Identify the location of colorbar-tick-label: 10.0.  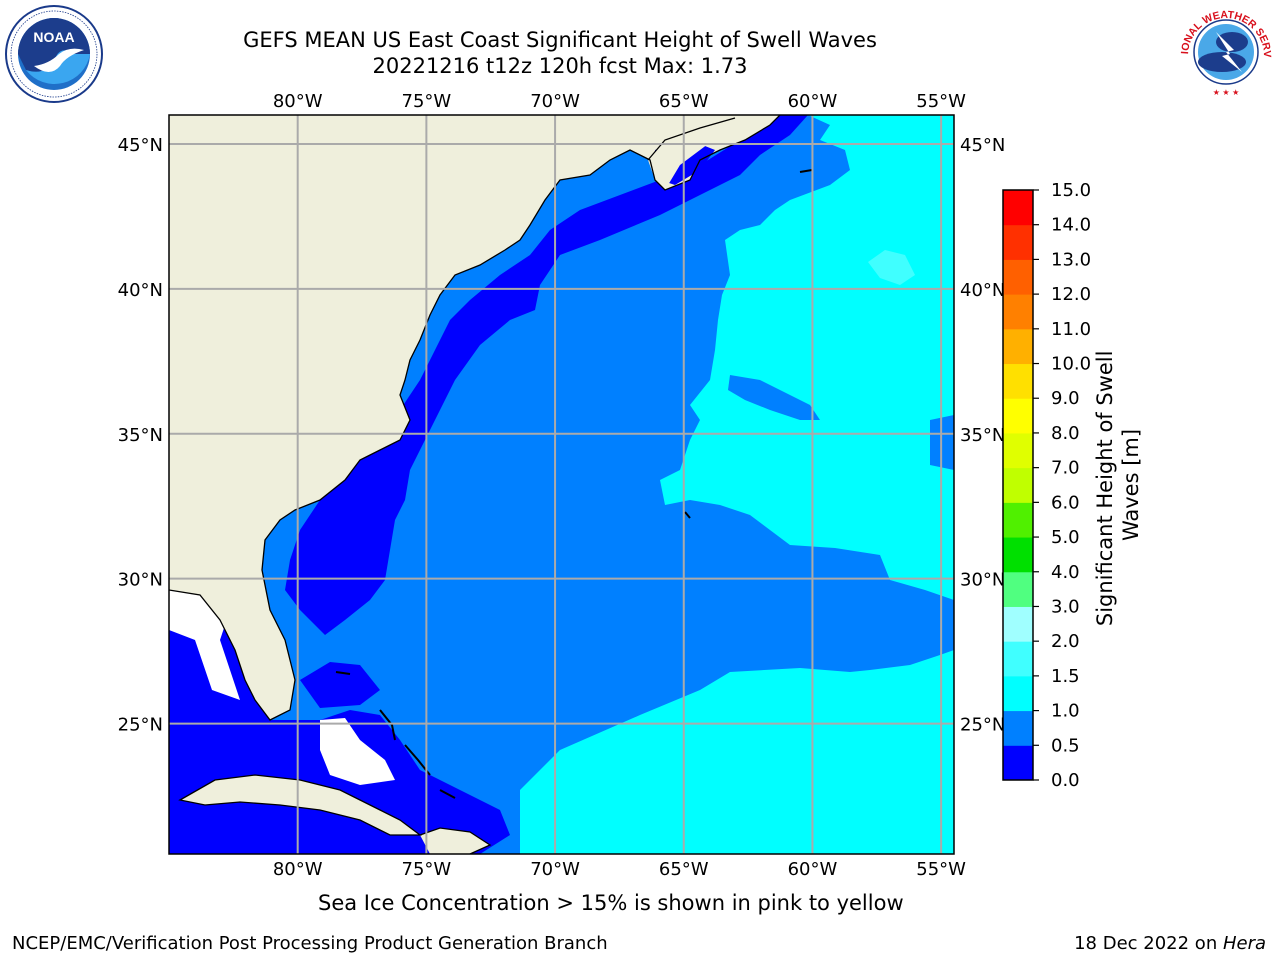
(1071, 364).